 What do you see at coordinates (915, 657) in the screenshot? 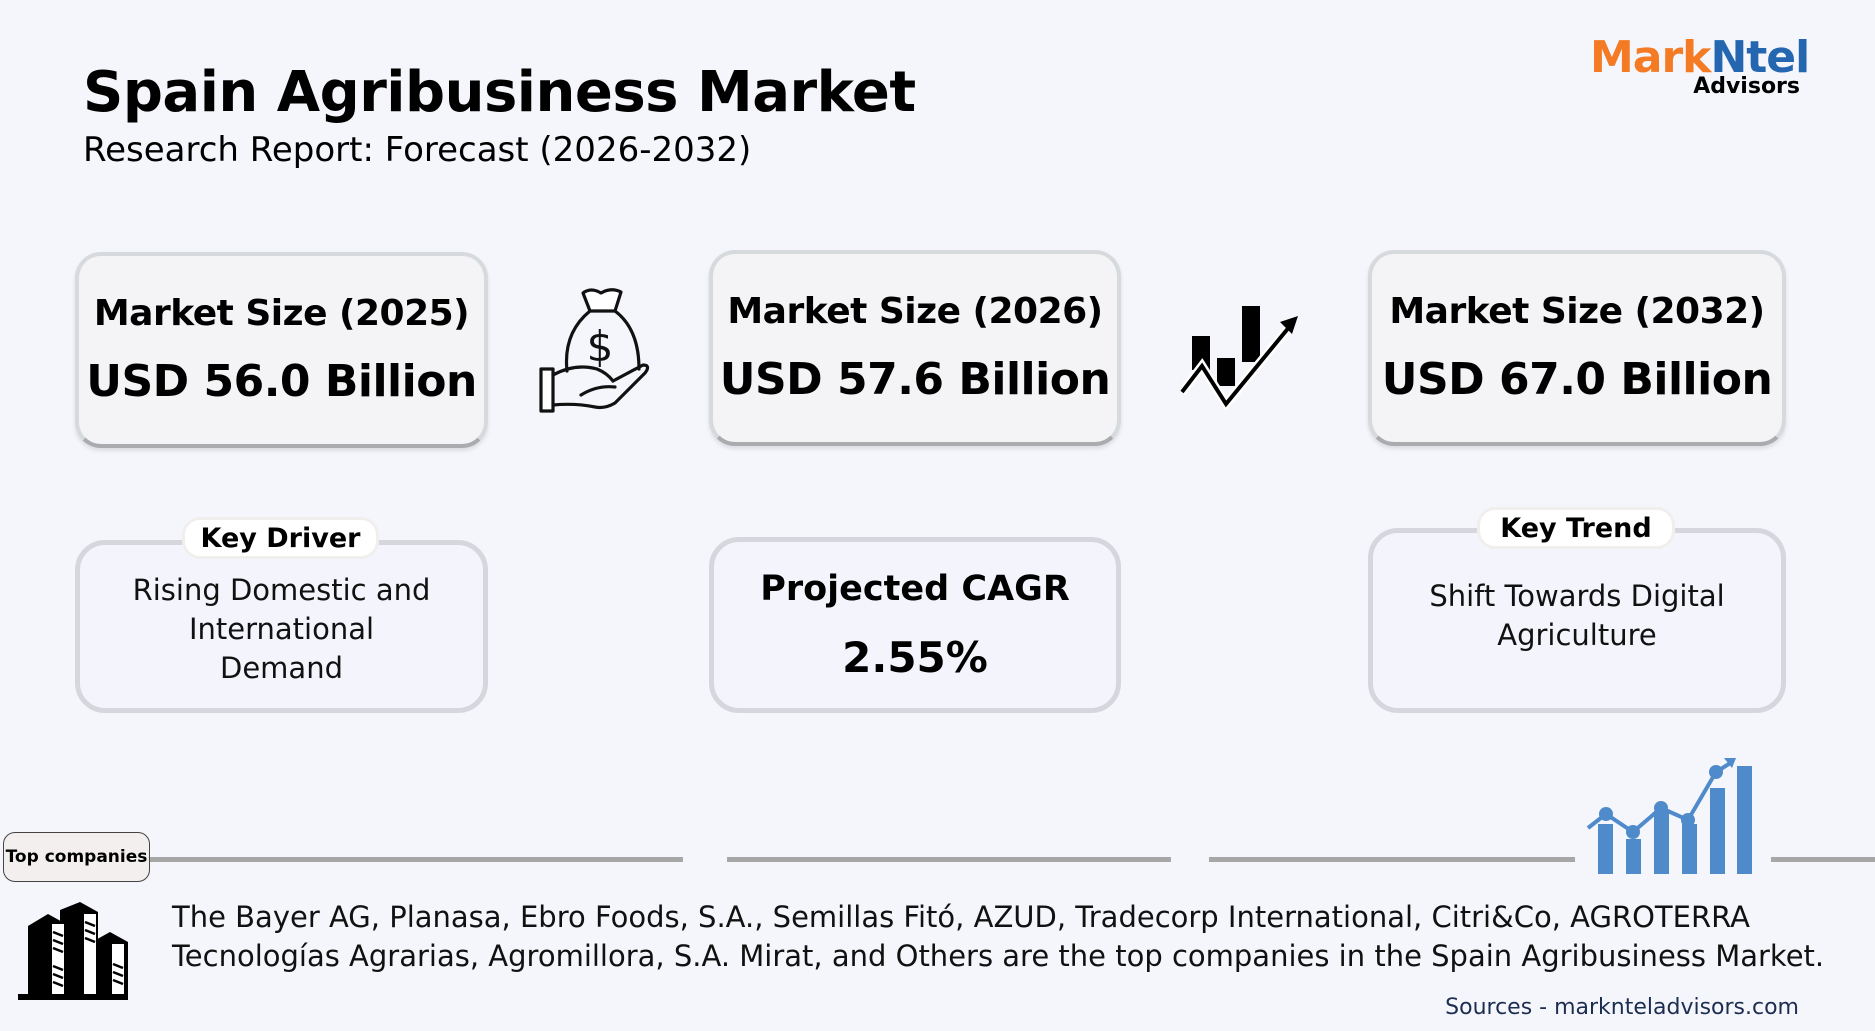
I see `cagr-value: 2.55%` at bounding box center [915, 657].